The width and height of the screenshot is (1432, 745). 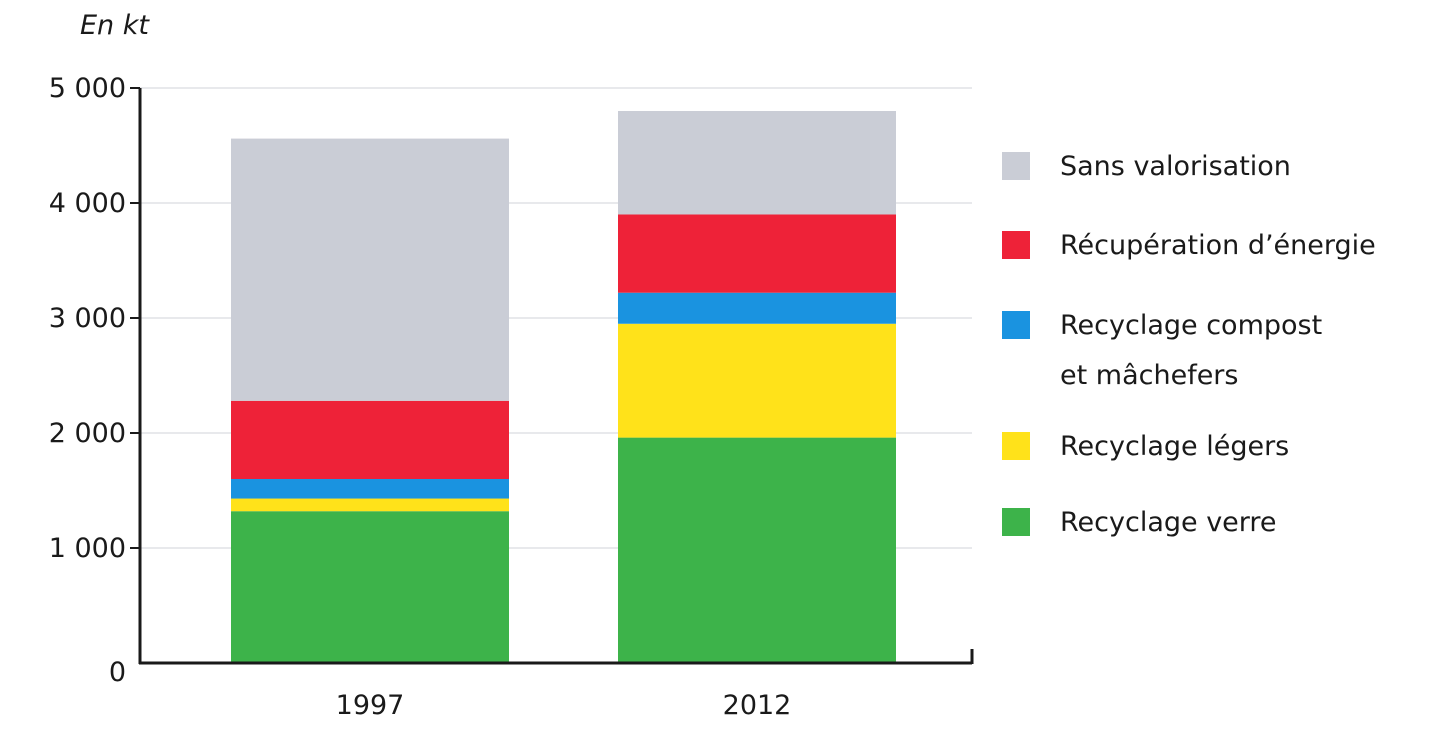 I want to click on y-tick-label: 1 000, so click(x=87, y=548).